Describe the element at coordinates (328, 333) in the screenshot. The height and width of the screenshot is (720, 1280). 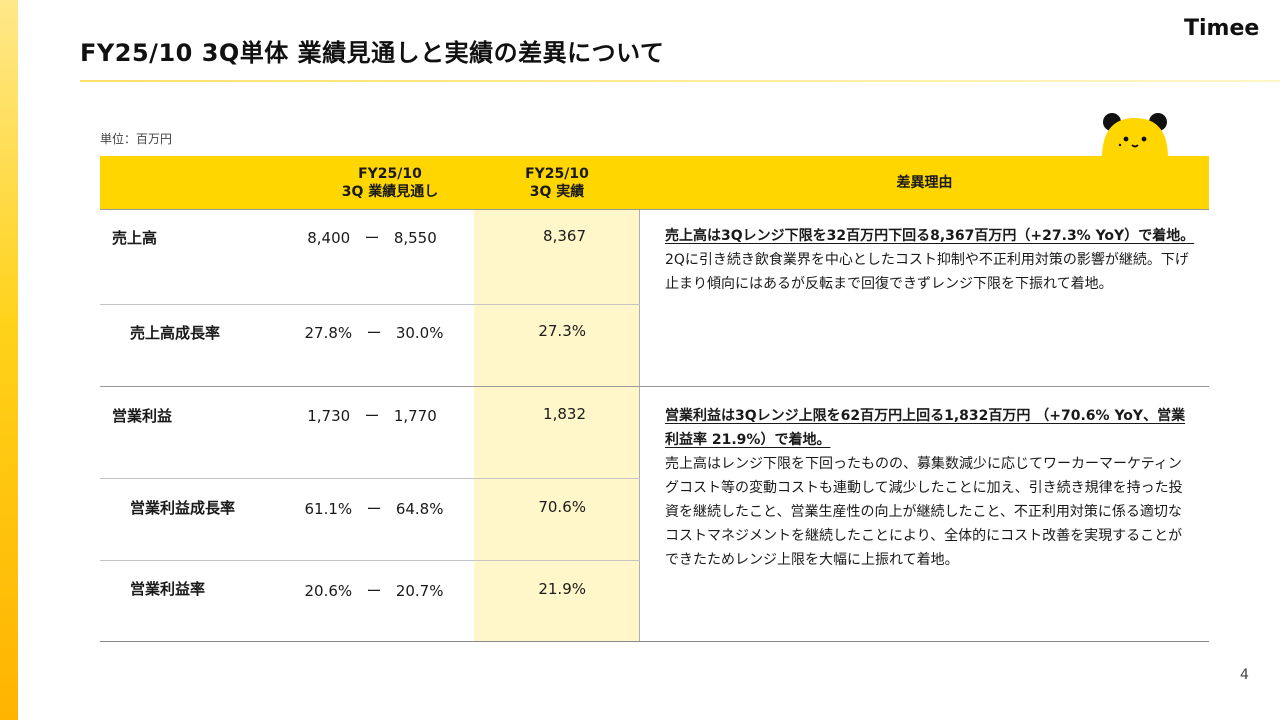
I see `range-low: 27.8%` at that location.